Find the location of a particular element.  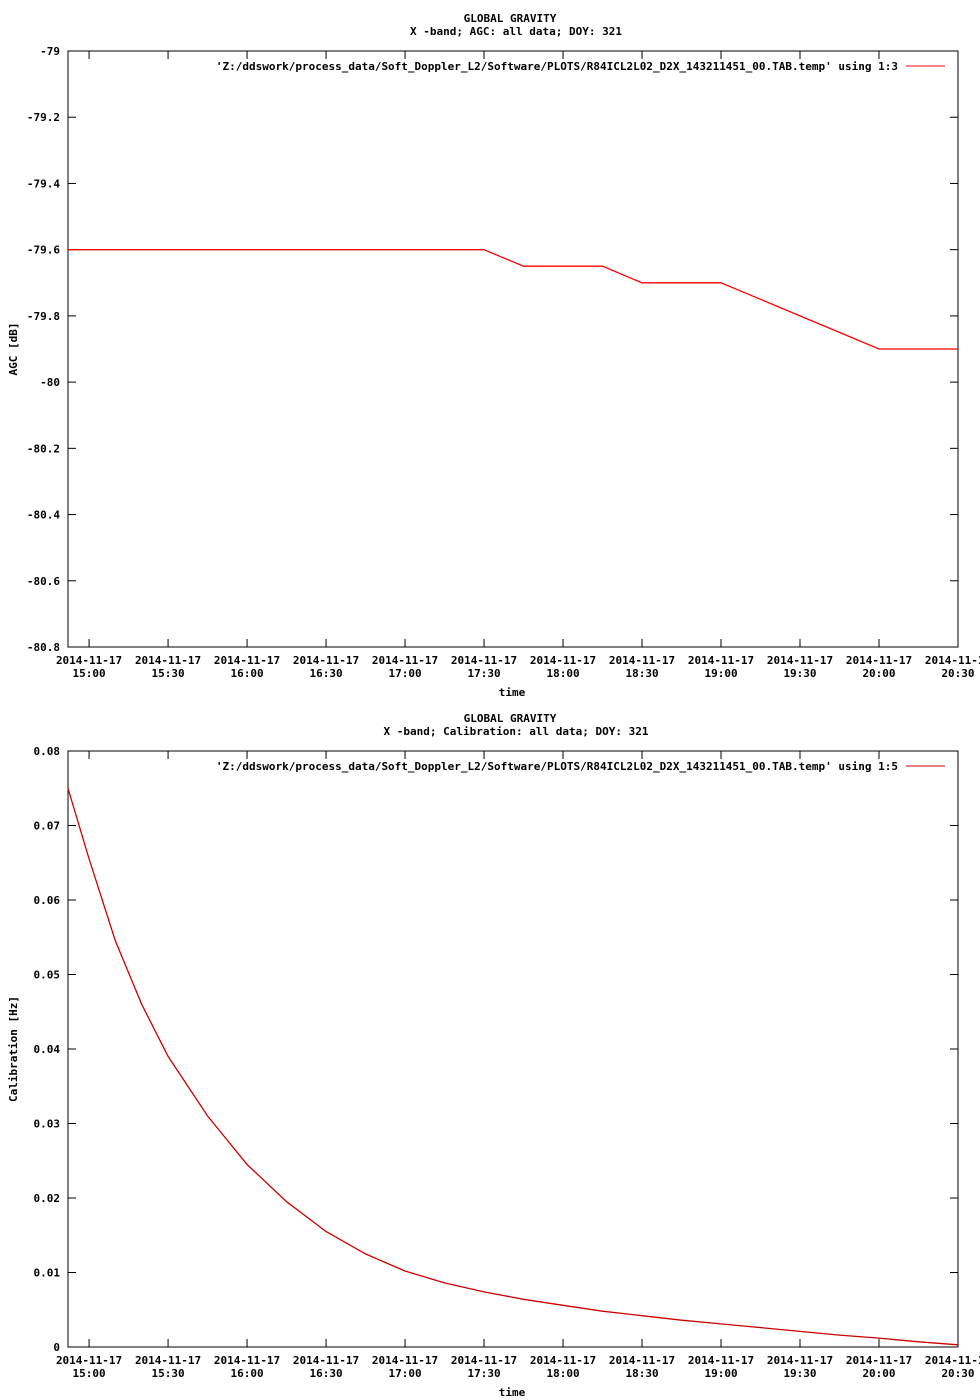

chart-subtitle: X -band; Calibration: all data; DOY: 321 is located at coordinates (516, 731).